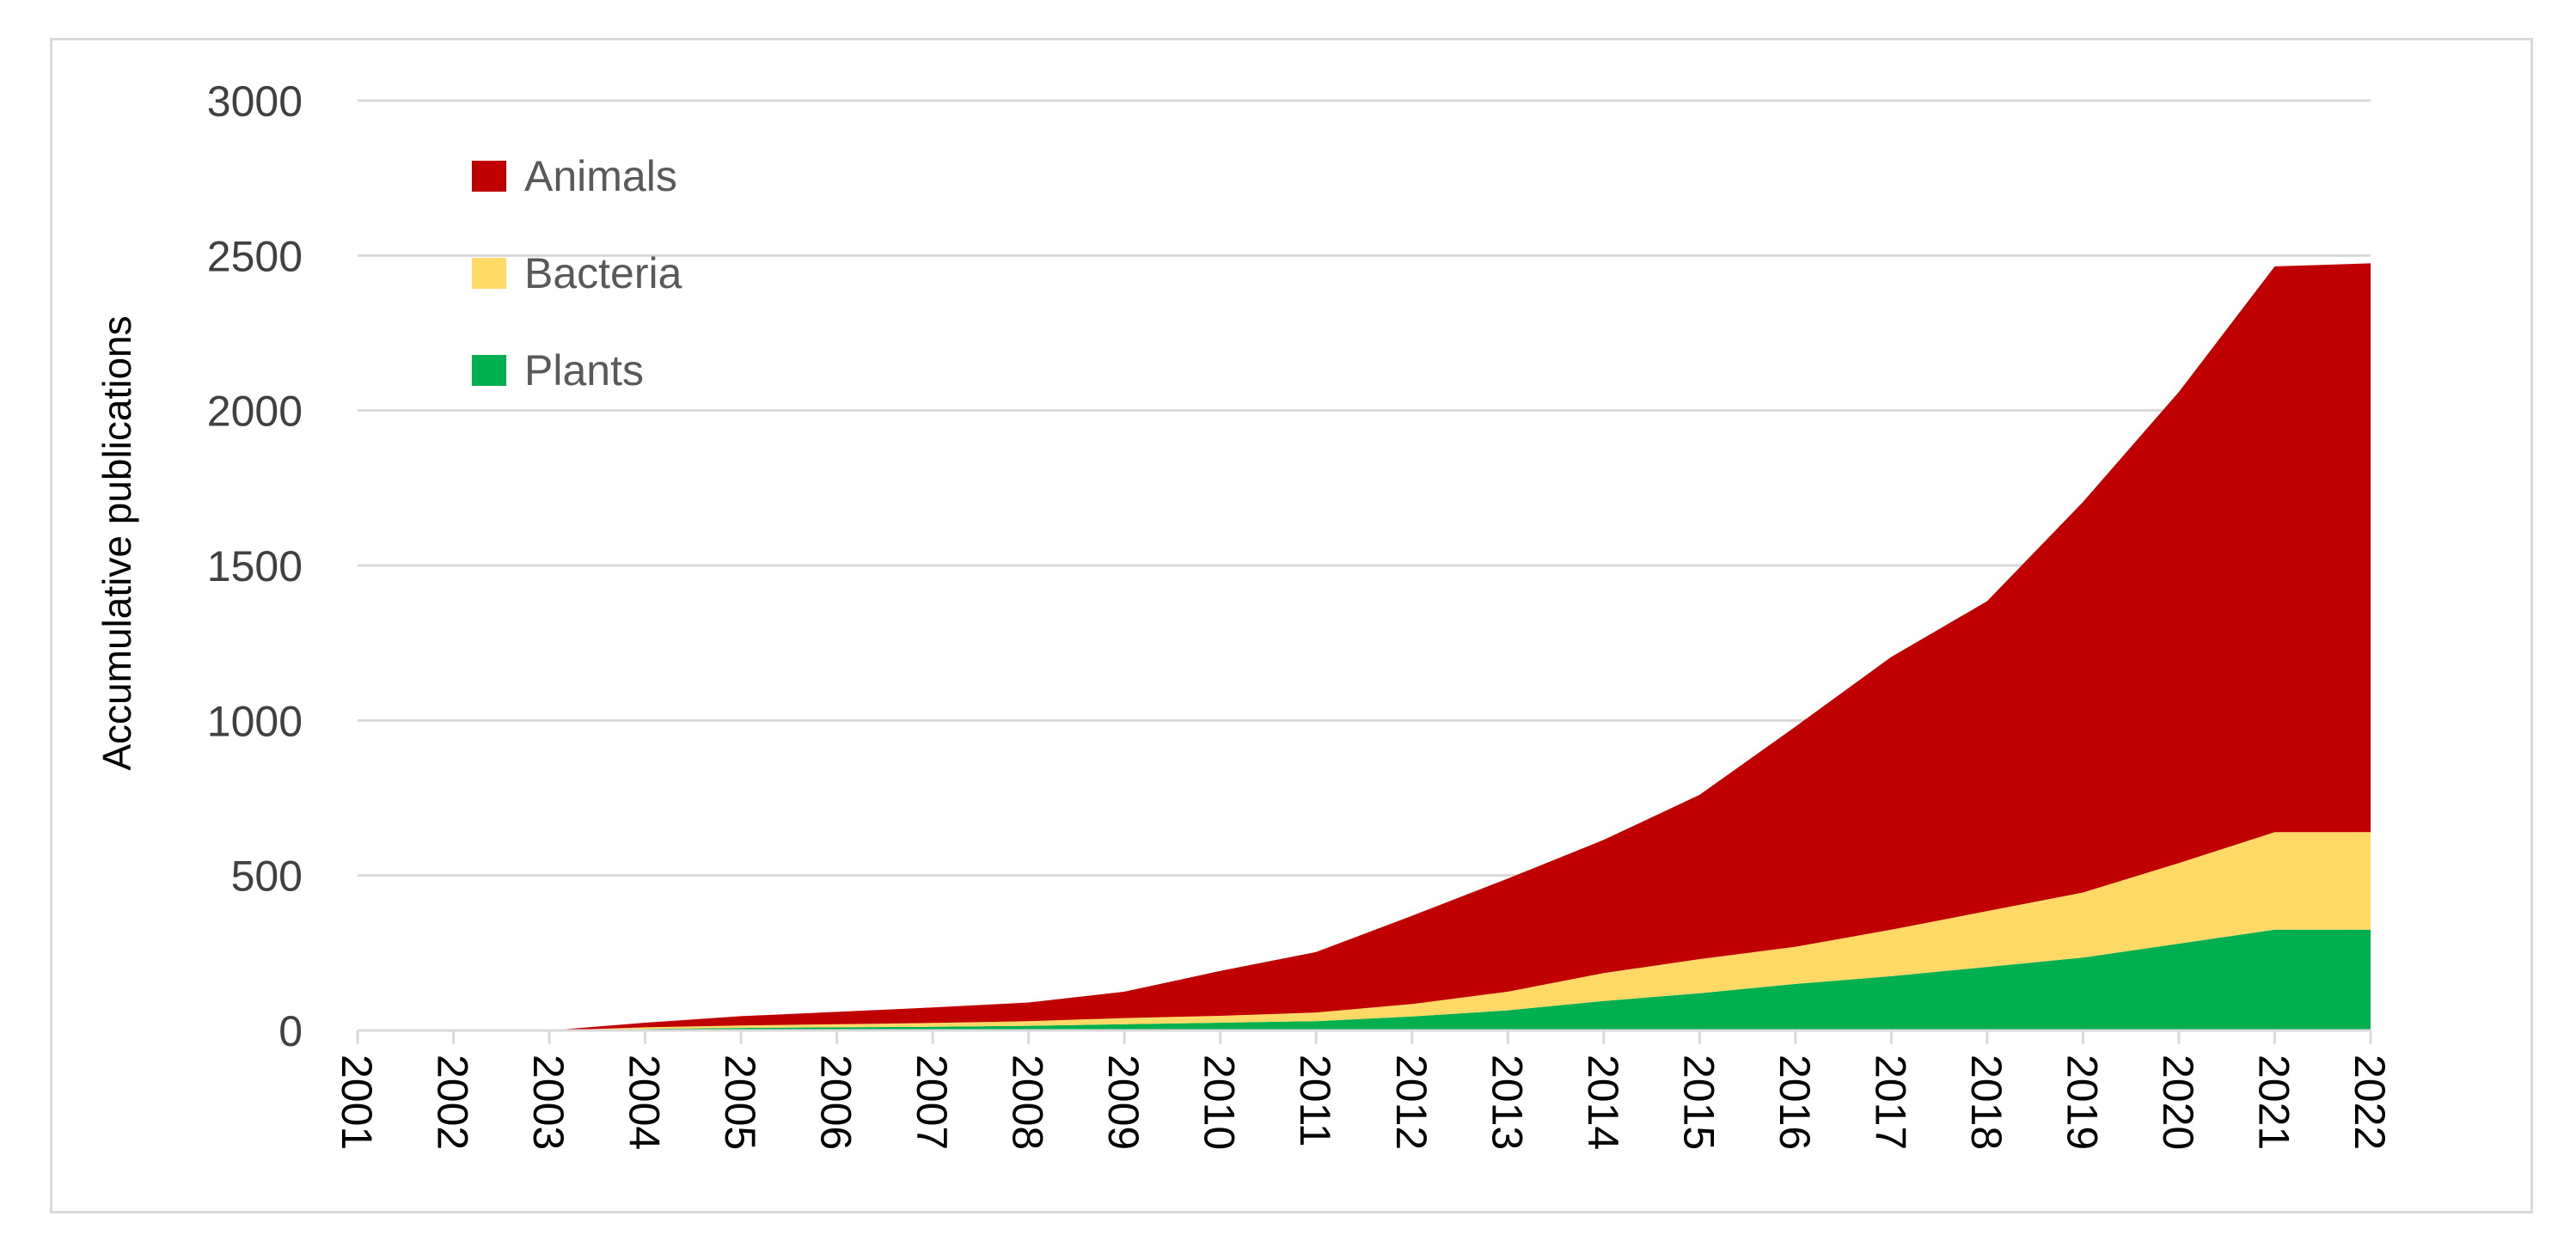 The height and width of the screenshot is (1247, 2576). I want to click on legend-swatch-plants, so click(489, 370).